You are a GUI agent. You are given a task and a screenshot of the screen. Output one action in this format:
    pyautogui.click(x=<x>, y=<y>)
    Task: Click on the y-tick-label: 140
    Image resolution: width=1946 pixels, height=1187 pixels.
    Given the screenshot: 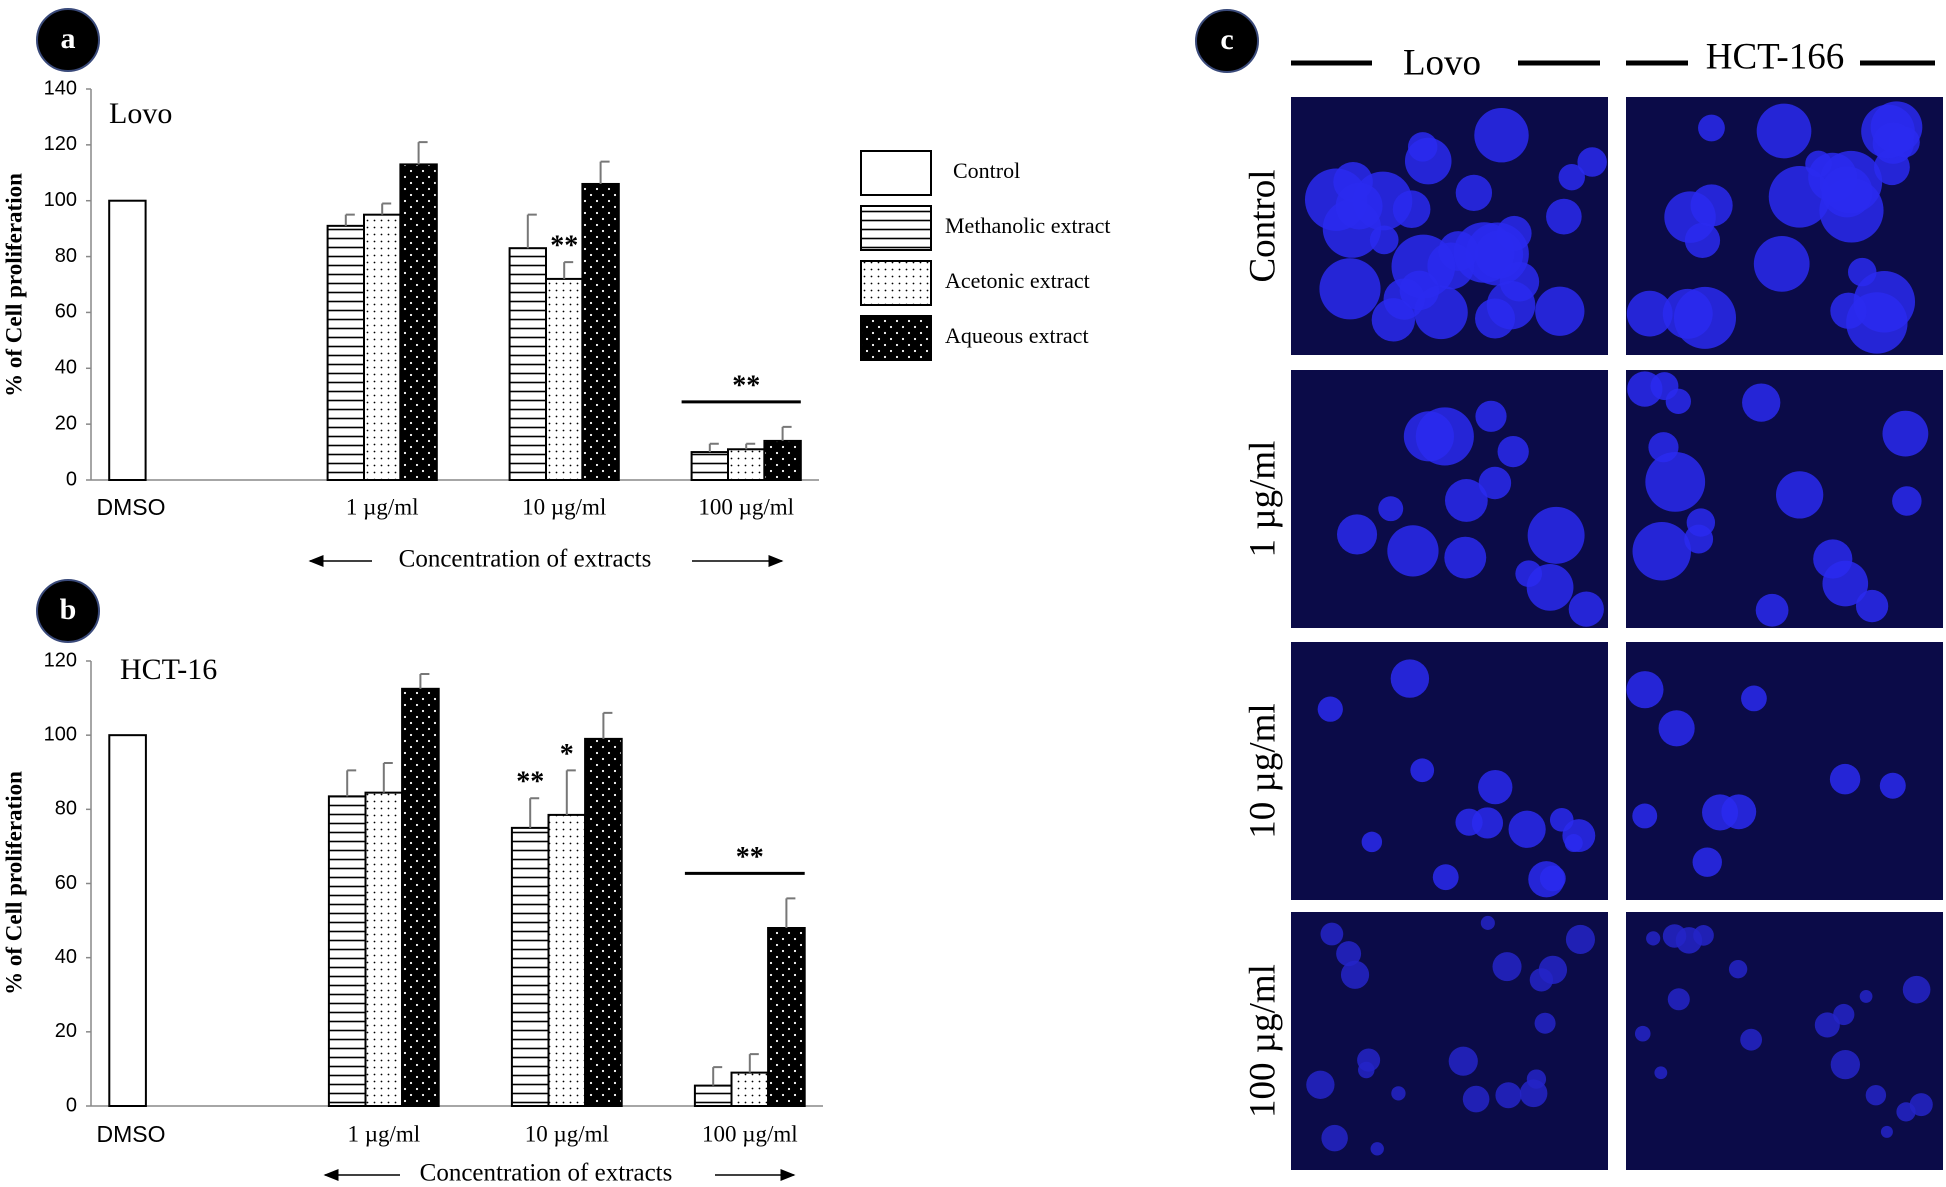 What is the action you would take?
    pyautogui.click(x=60, y=88)
    